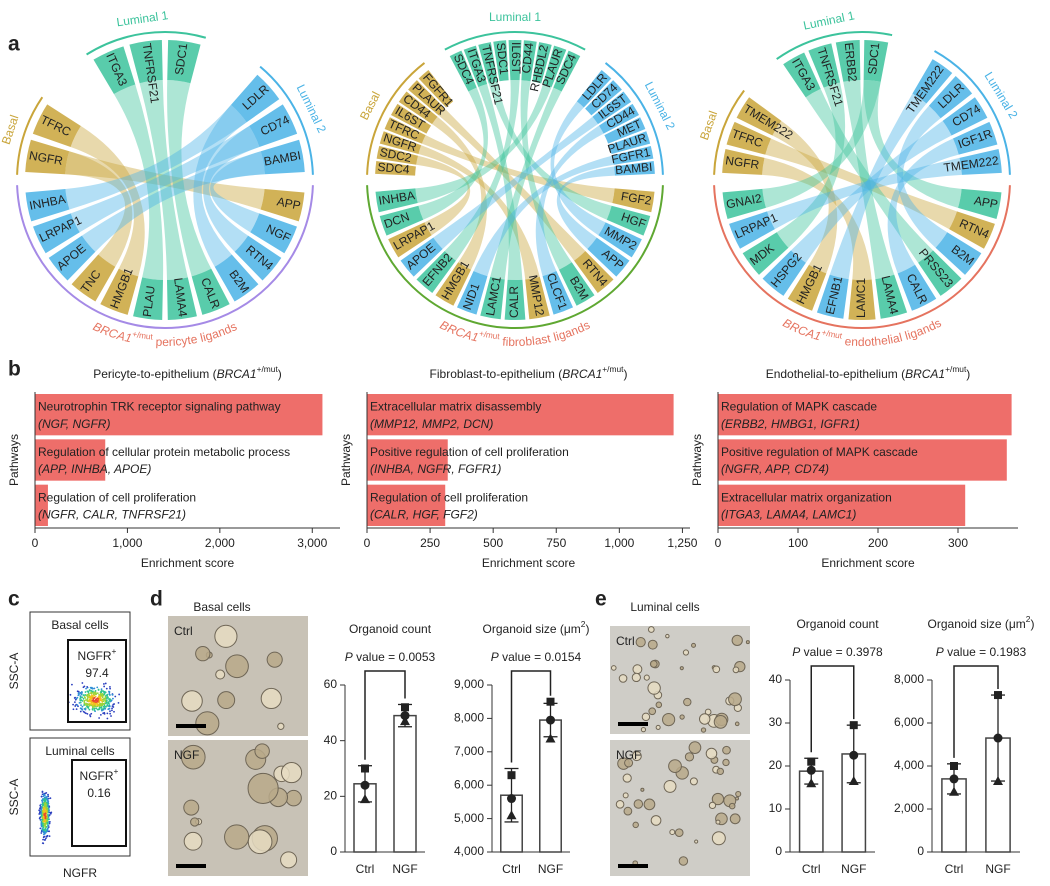  What do you see at coordinates (495, 657) in the screenshot?
I see `text-run: P` at bounding box center [495, 657].